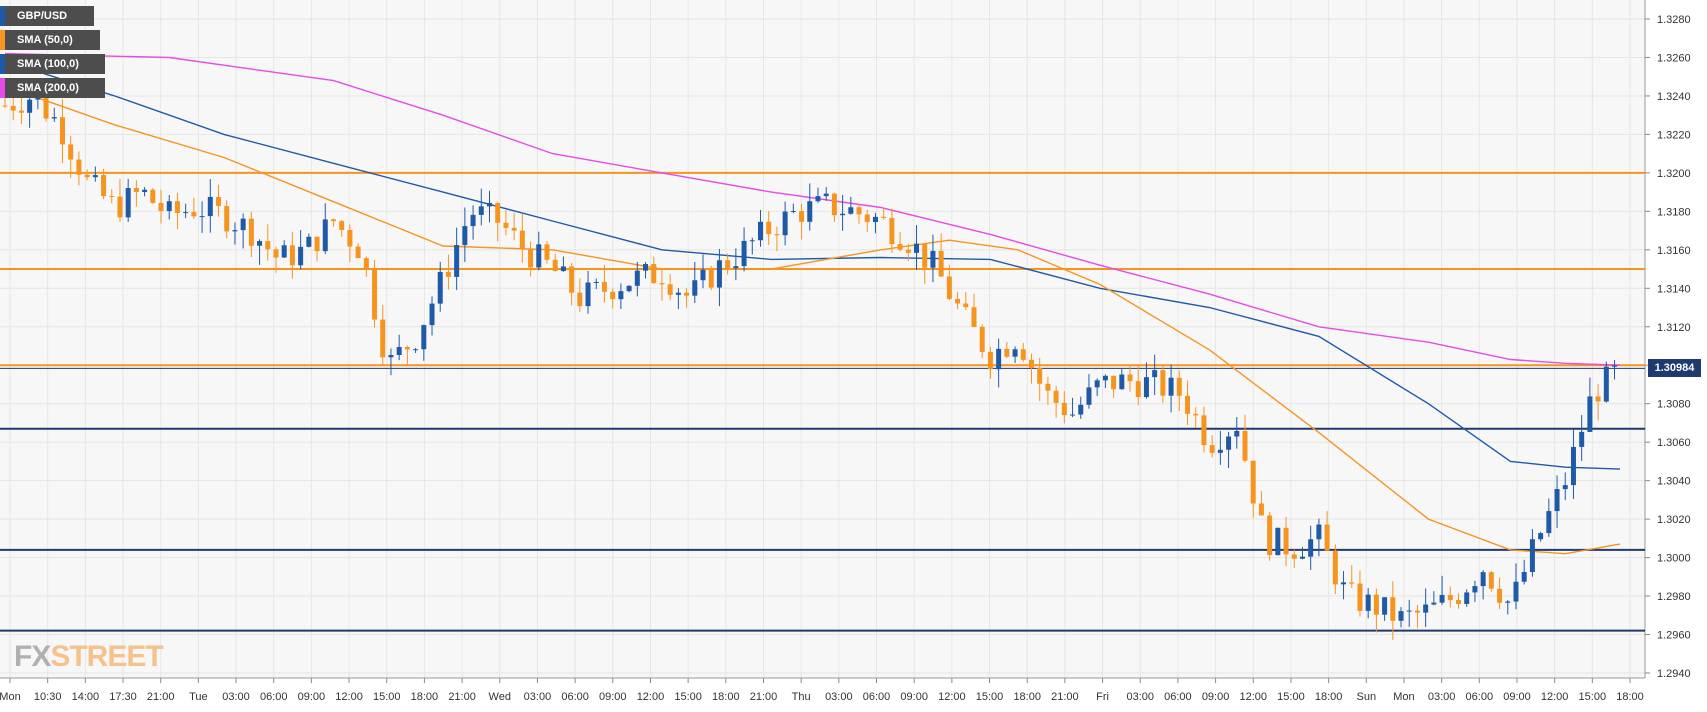 This screenshot has width=1707, height=712. What do you see at coordinates (52, 64) in the screenshot?
I see `legend-item: SMA (100,0)` at bounding box center [52, 64].